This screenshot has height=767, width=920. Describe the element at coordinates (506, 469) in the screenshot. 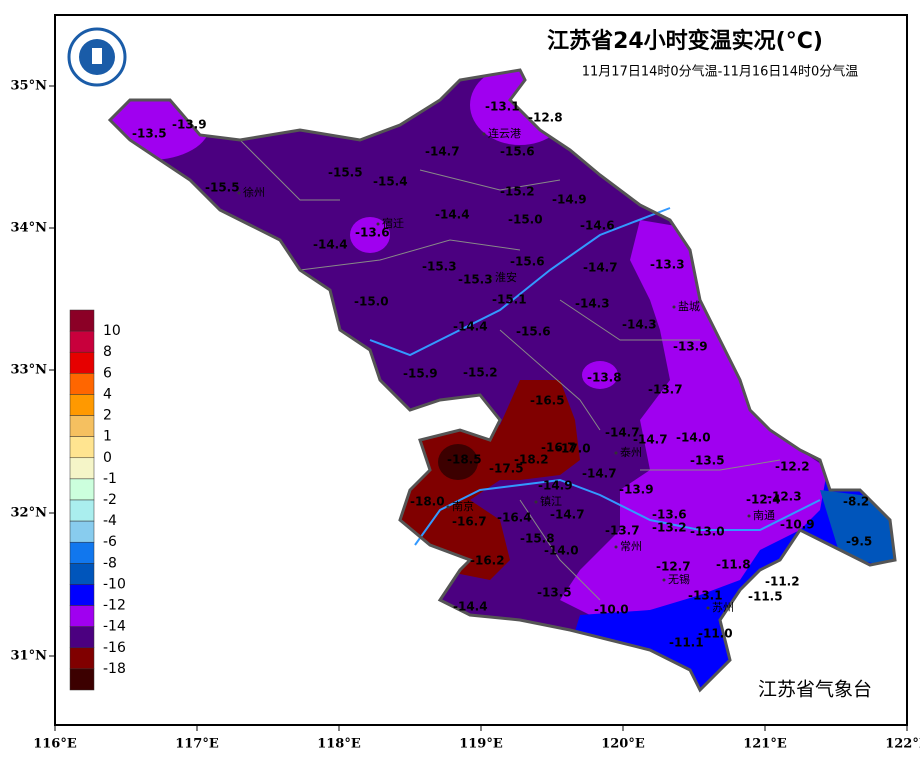

I see `station-value: -17.5` at that location.